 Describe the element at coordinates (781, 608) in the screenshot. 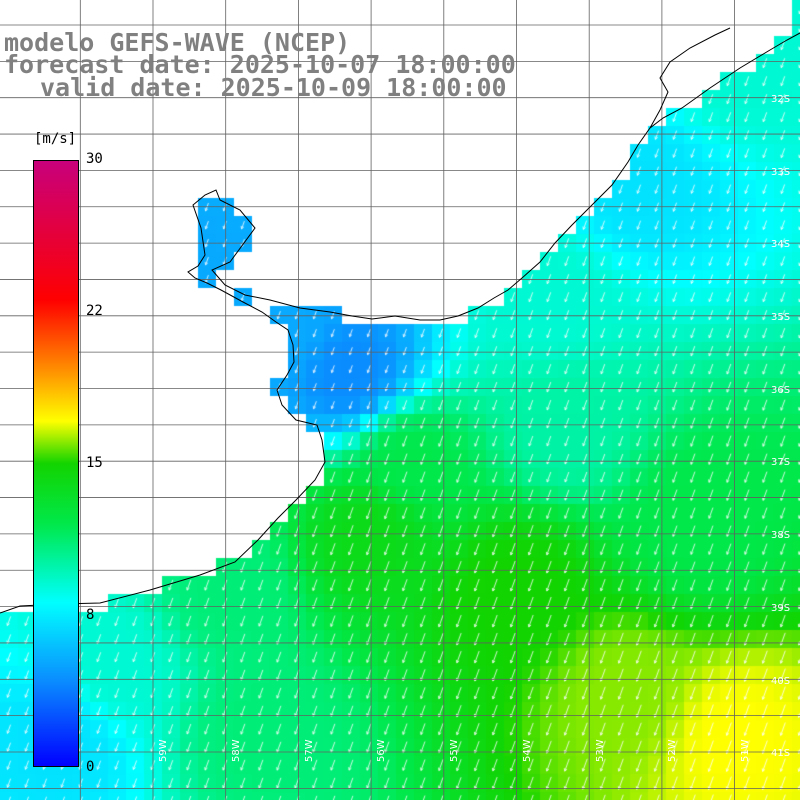

I see `lat-label-39s: 39S` at that location.